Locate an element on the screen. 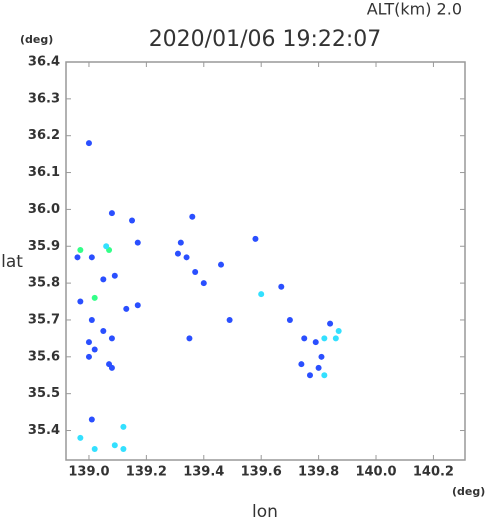 This screenshot has width=490, height=521. x-tick-label: 139.4 is located at coordinates (203, 472).